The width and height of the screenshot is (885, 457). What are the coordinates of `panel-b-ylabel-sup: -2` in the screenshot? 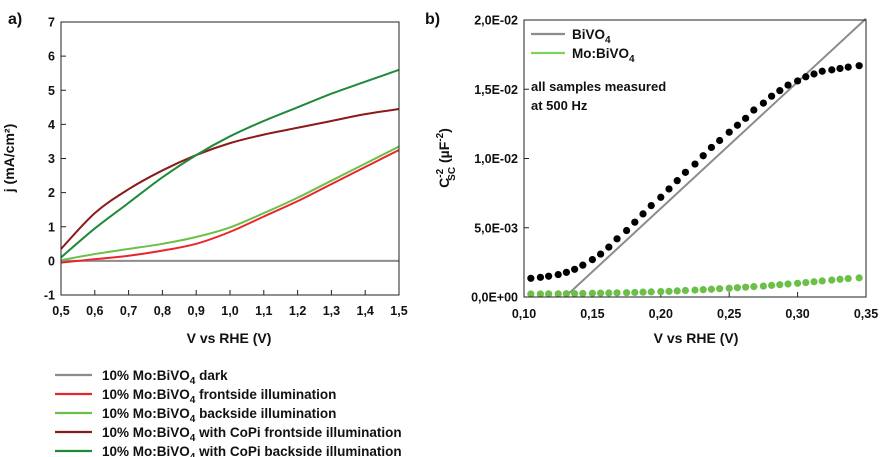 It's located at (440, 172).